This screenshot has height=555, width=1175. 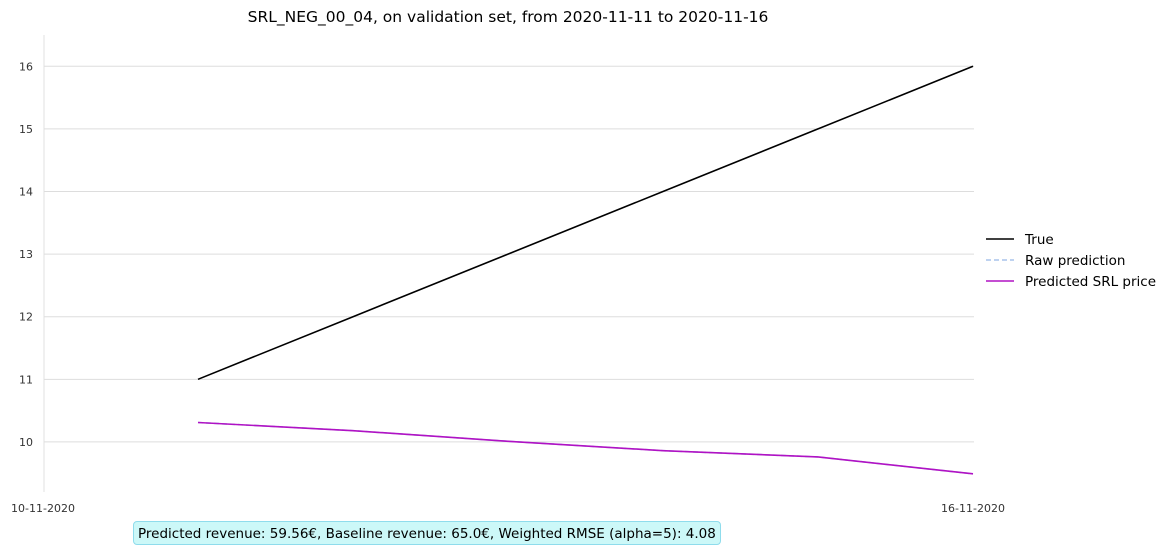 What do you see at coordinates (1039, 240) in the screenshot?
I see `legend-label: True` at bounding box center [1039, 240].